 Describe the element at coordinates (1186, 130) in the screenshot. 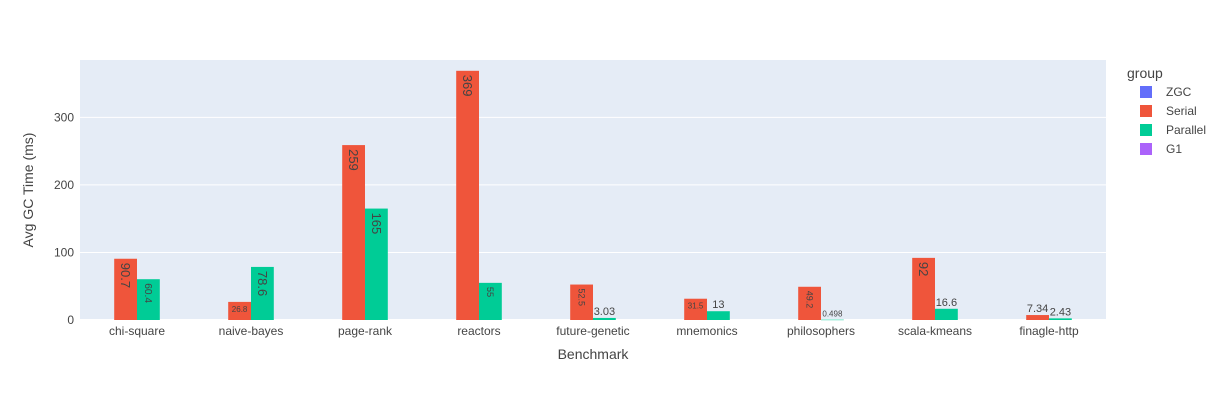

I see `legend-label: Parallel` at that location.